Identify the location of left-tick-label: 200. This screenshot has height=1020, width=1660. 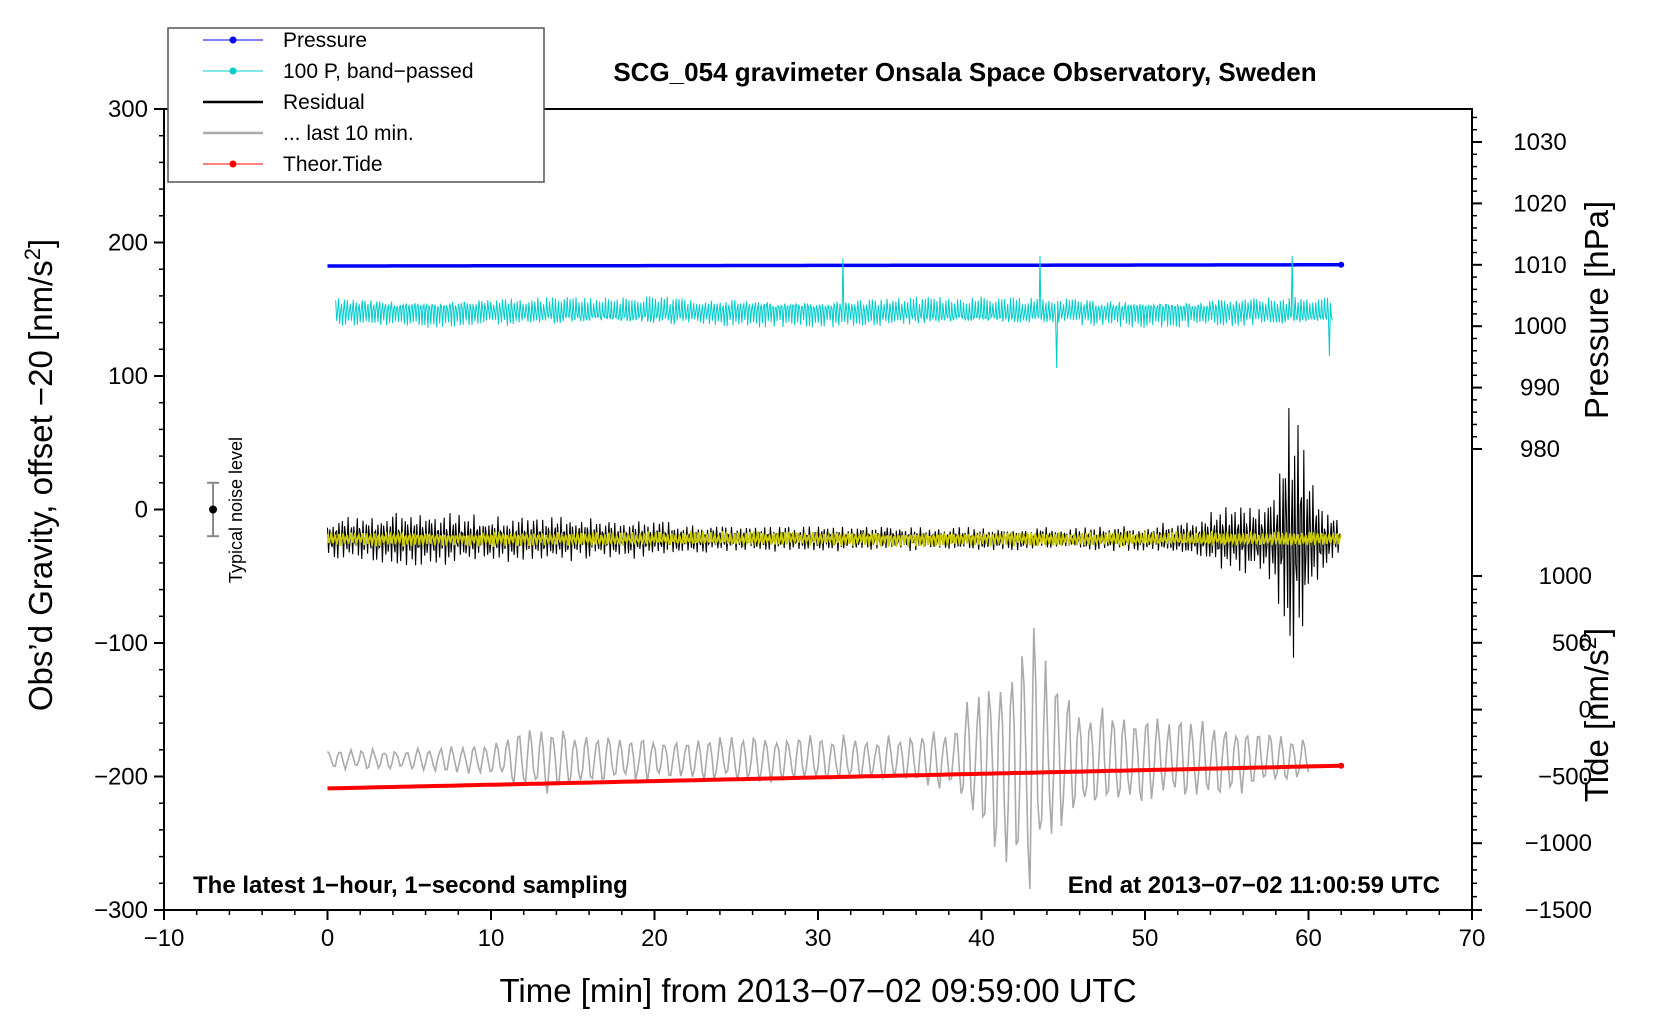
(128, 243).